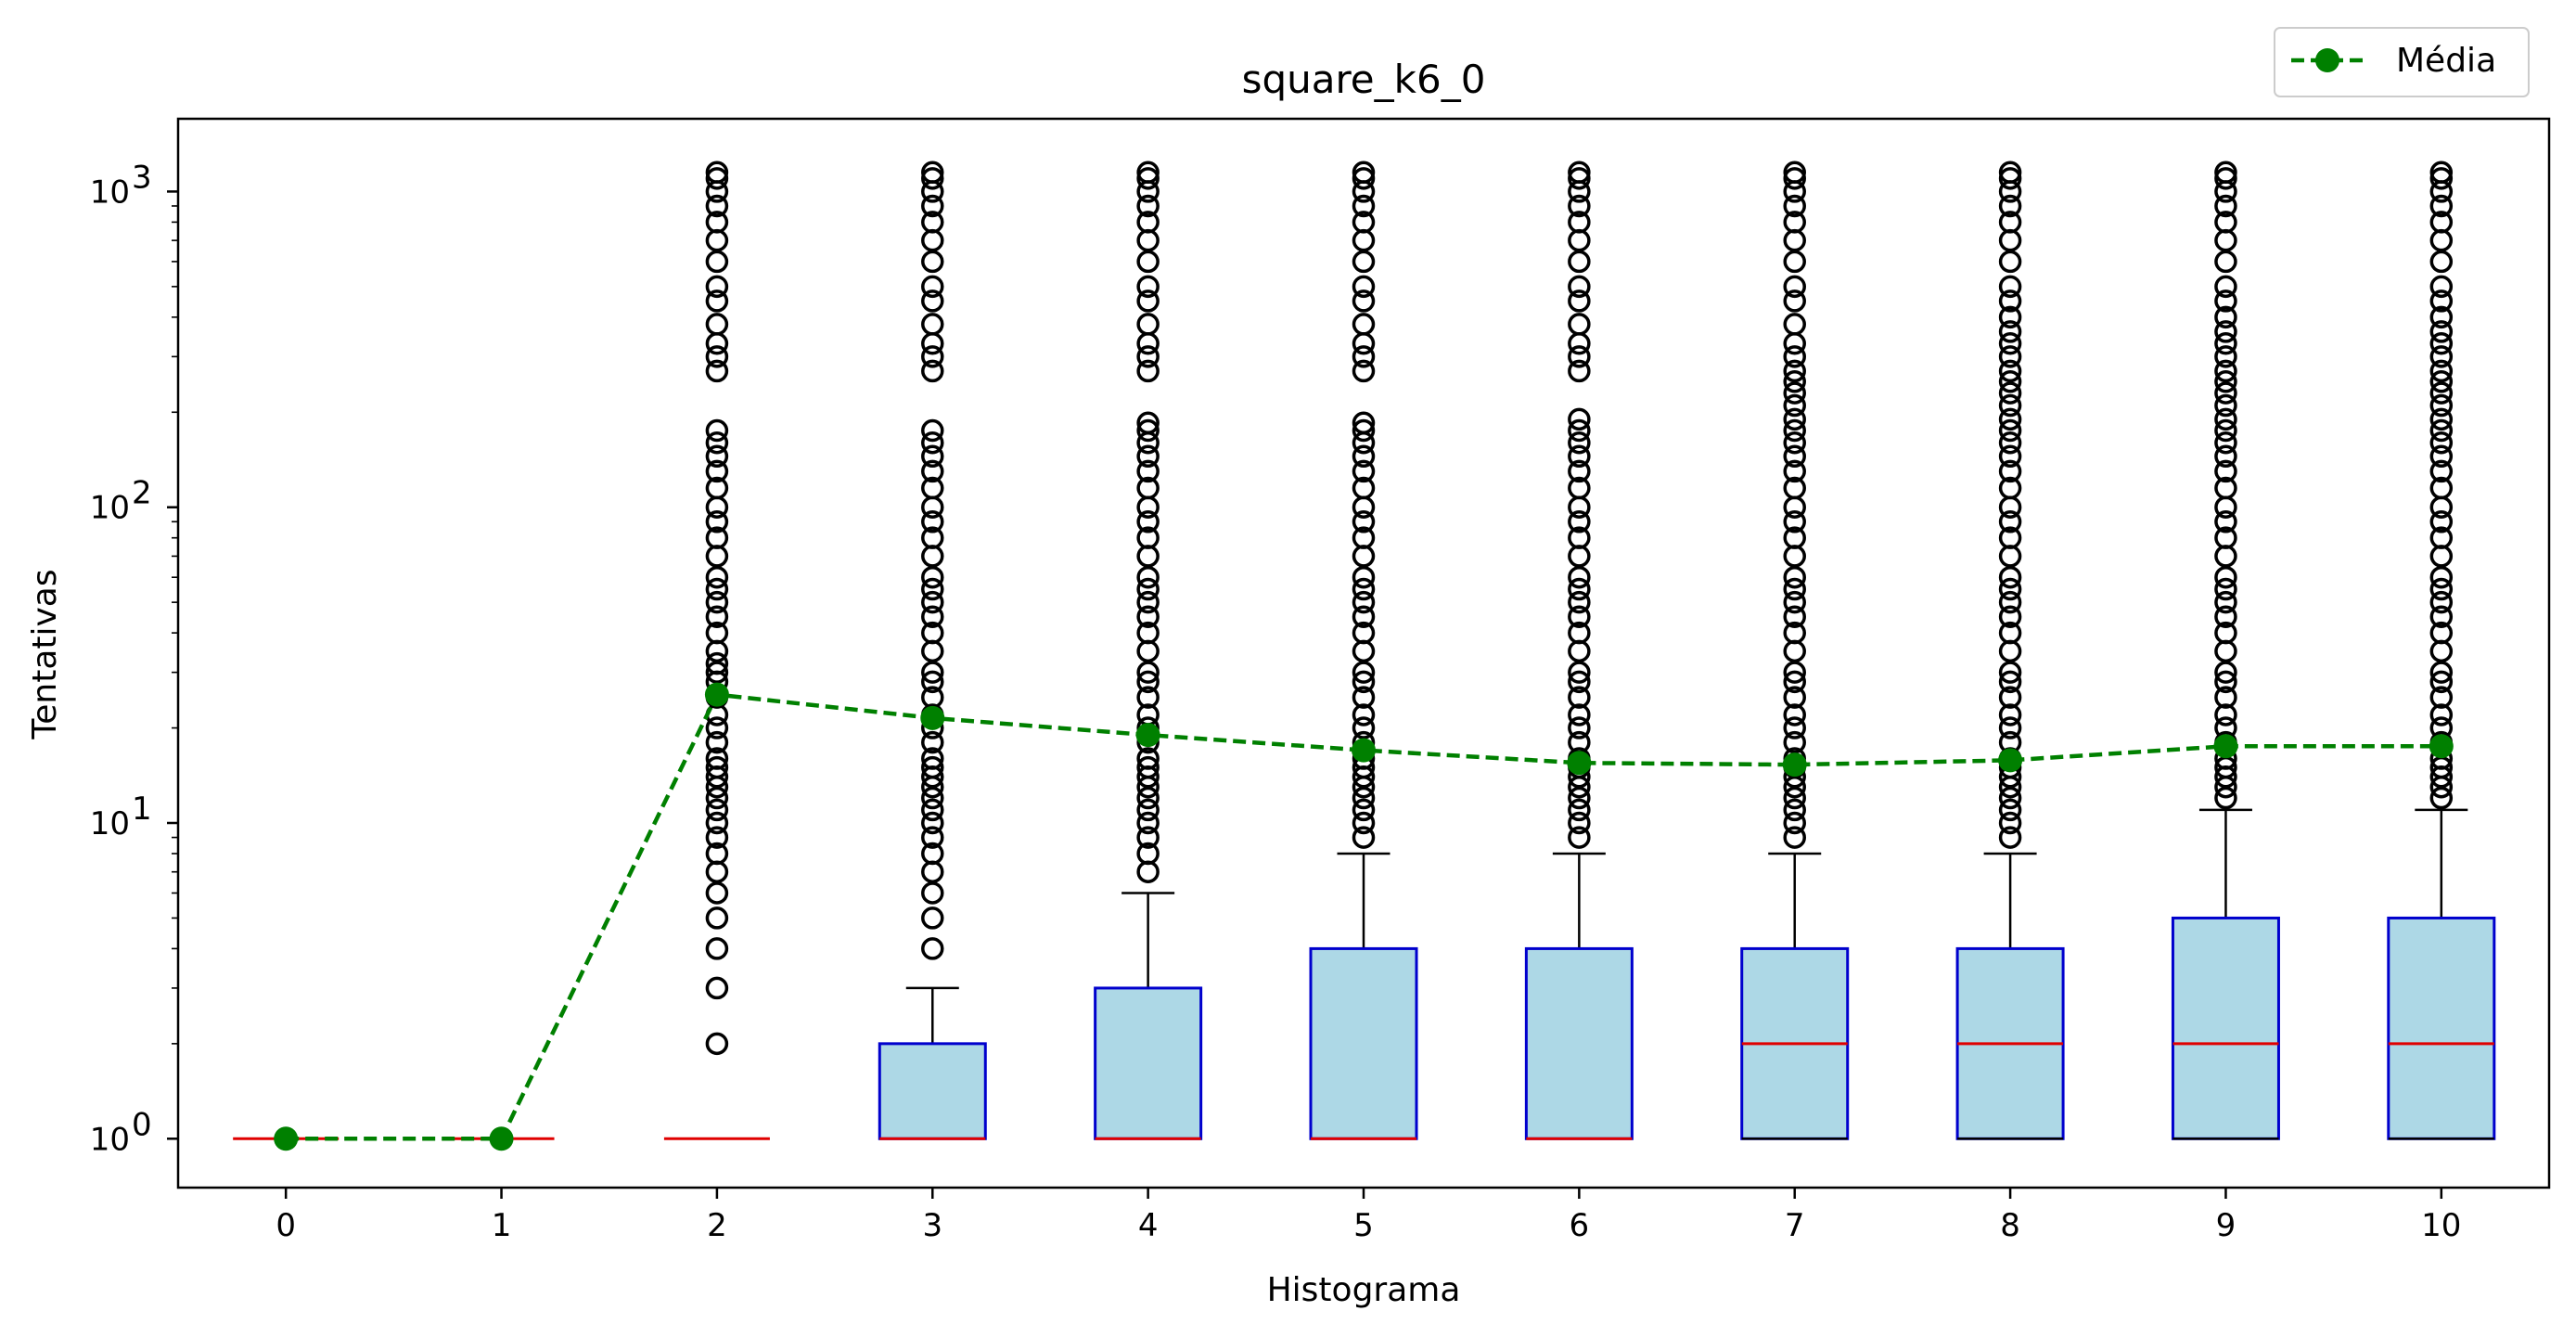 This screenshot has height=1337, width=2576. What do you see at coordinates (2441, 1225) in the screenshot?
I see `x-tick-label: 10` at bounding box center [2441, 1225].